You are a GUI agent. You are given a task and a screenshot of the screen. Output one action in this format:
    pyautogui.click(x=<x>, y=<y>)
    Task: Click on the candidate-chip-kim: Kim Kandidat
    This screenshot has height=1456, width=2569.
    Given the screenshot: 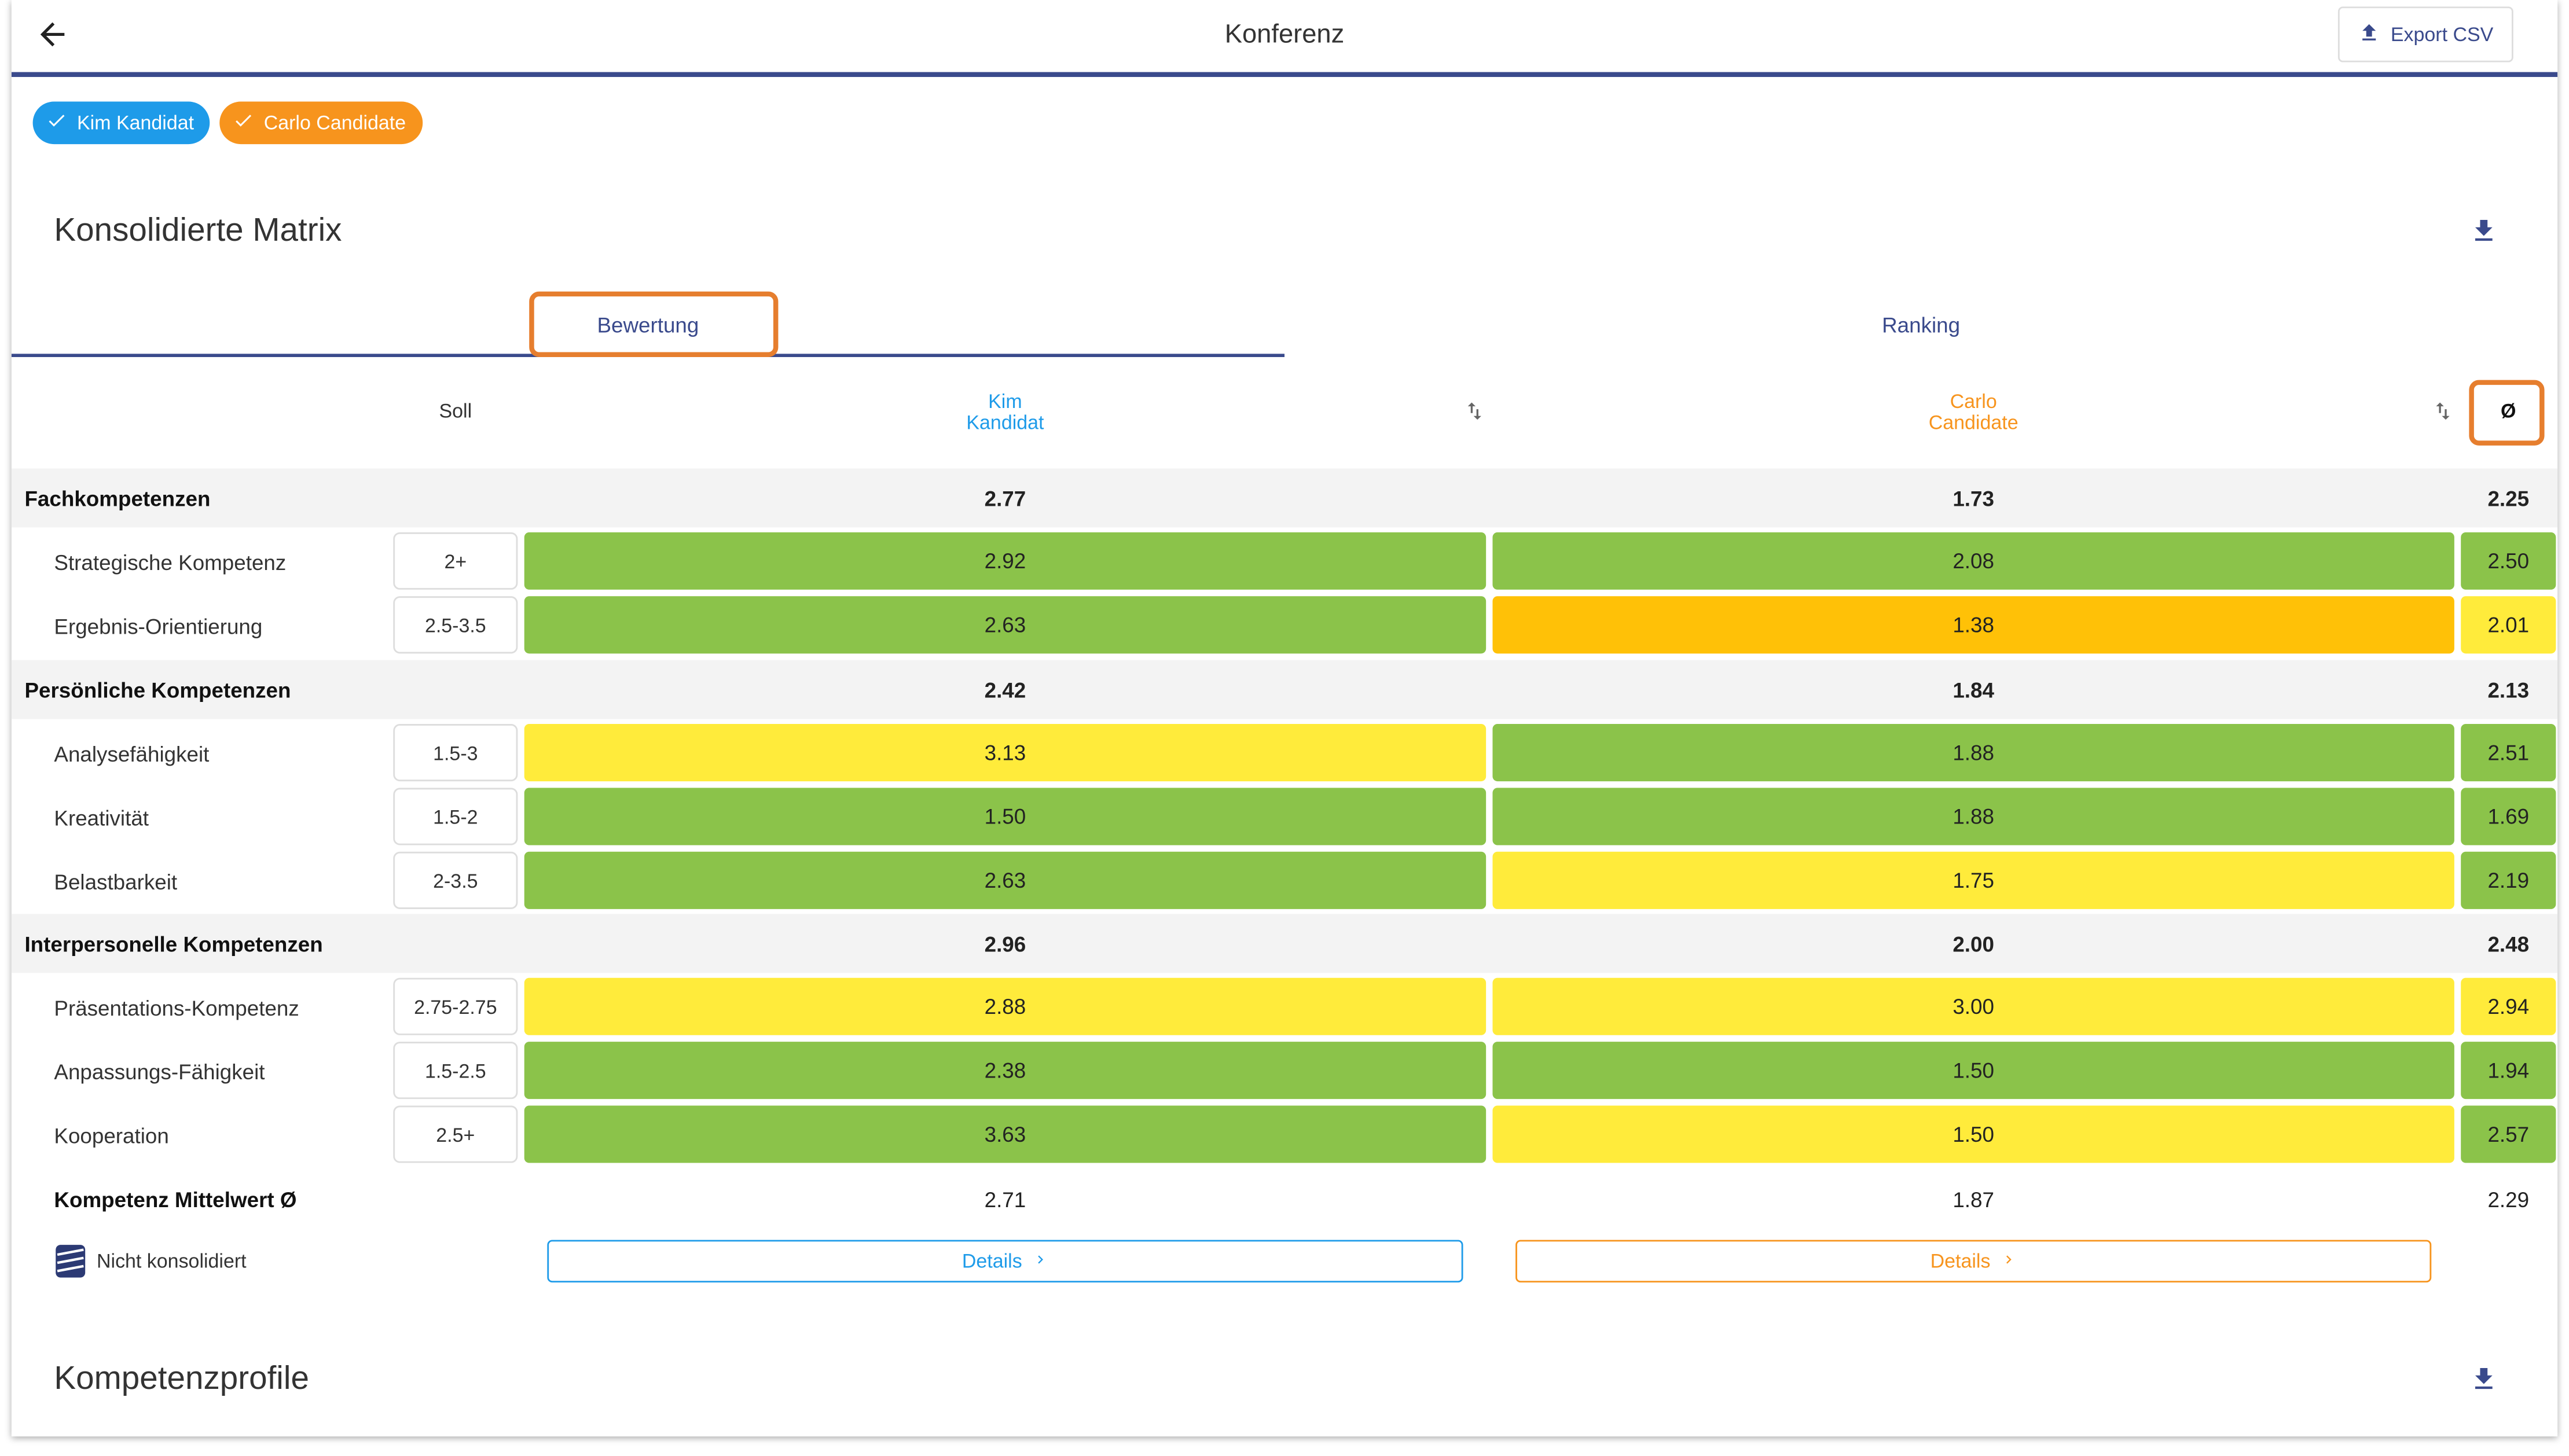 What is the action you would take?
    pyautogui.click(x=121, y=123)
    